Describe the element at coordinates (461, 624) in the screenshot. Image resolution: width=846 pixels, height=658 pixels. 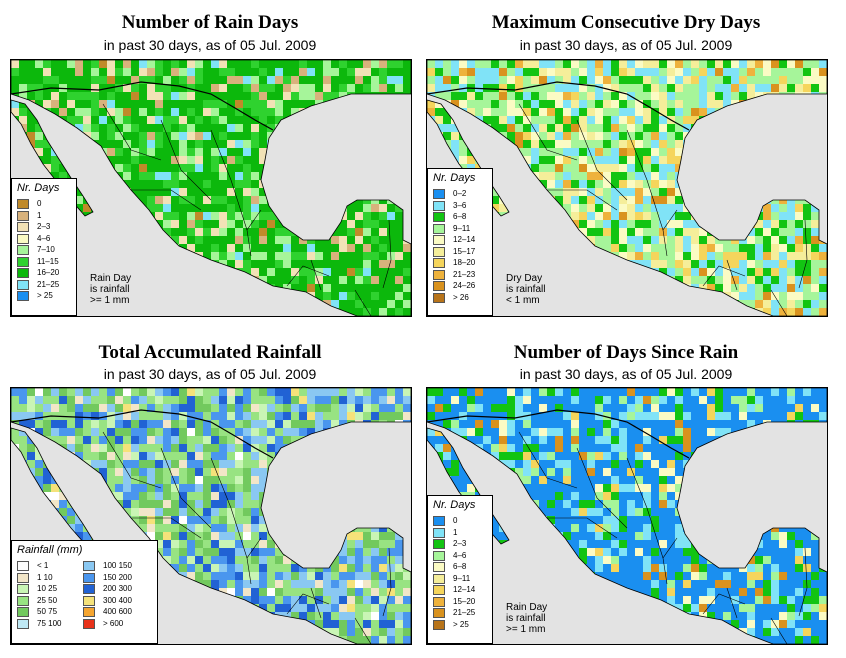
I see `legend-label: > 25` at that location.